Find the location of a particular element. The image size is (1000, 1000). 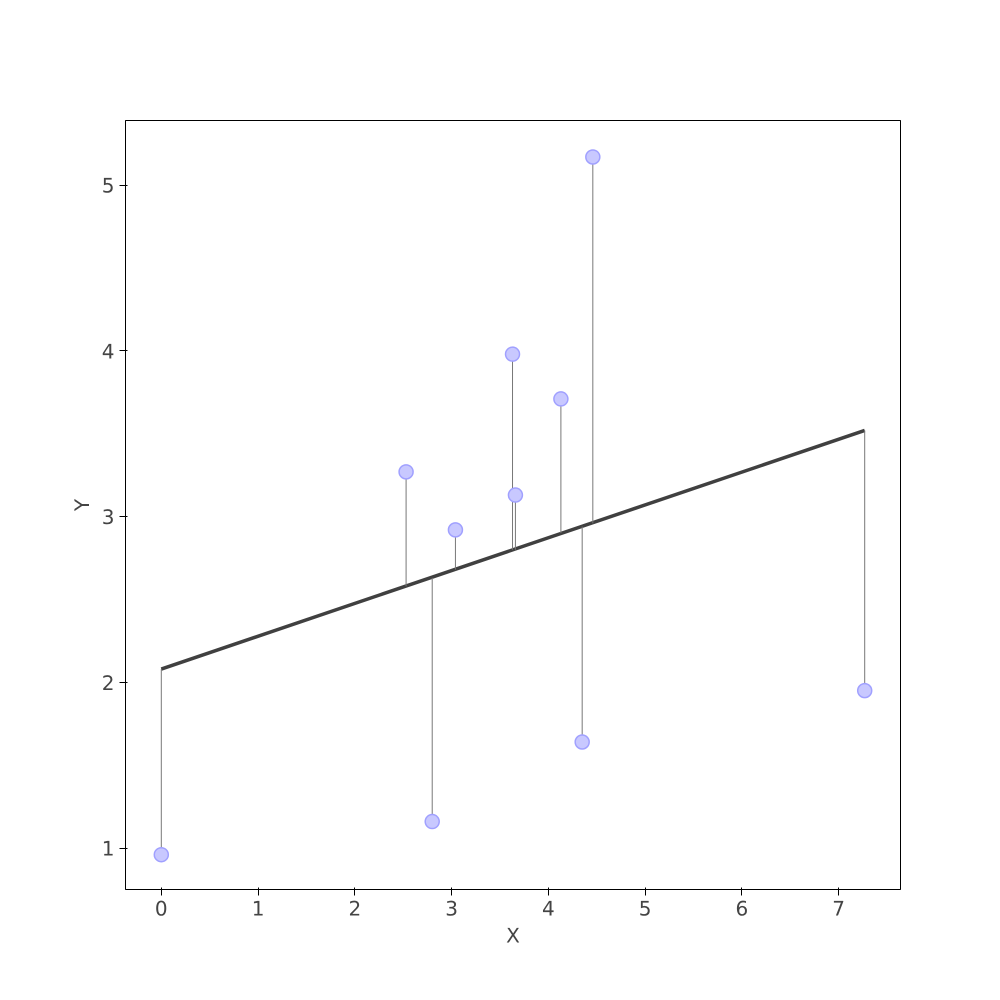

y-tick-label: 3 is located at coordinates (108, 517).